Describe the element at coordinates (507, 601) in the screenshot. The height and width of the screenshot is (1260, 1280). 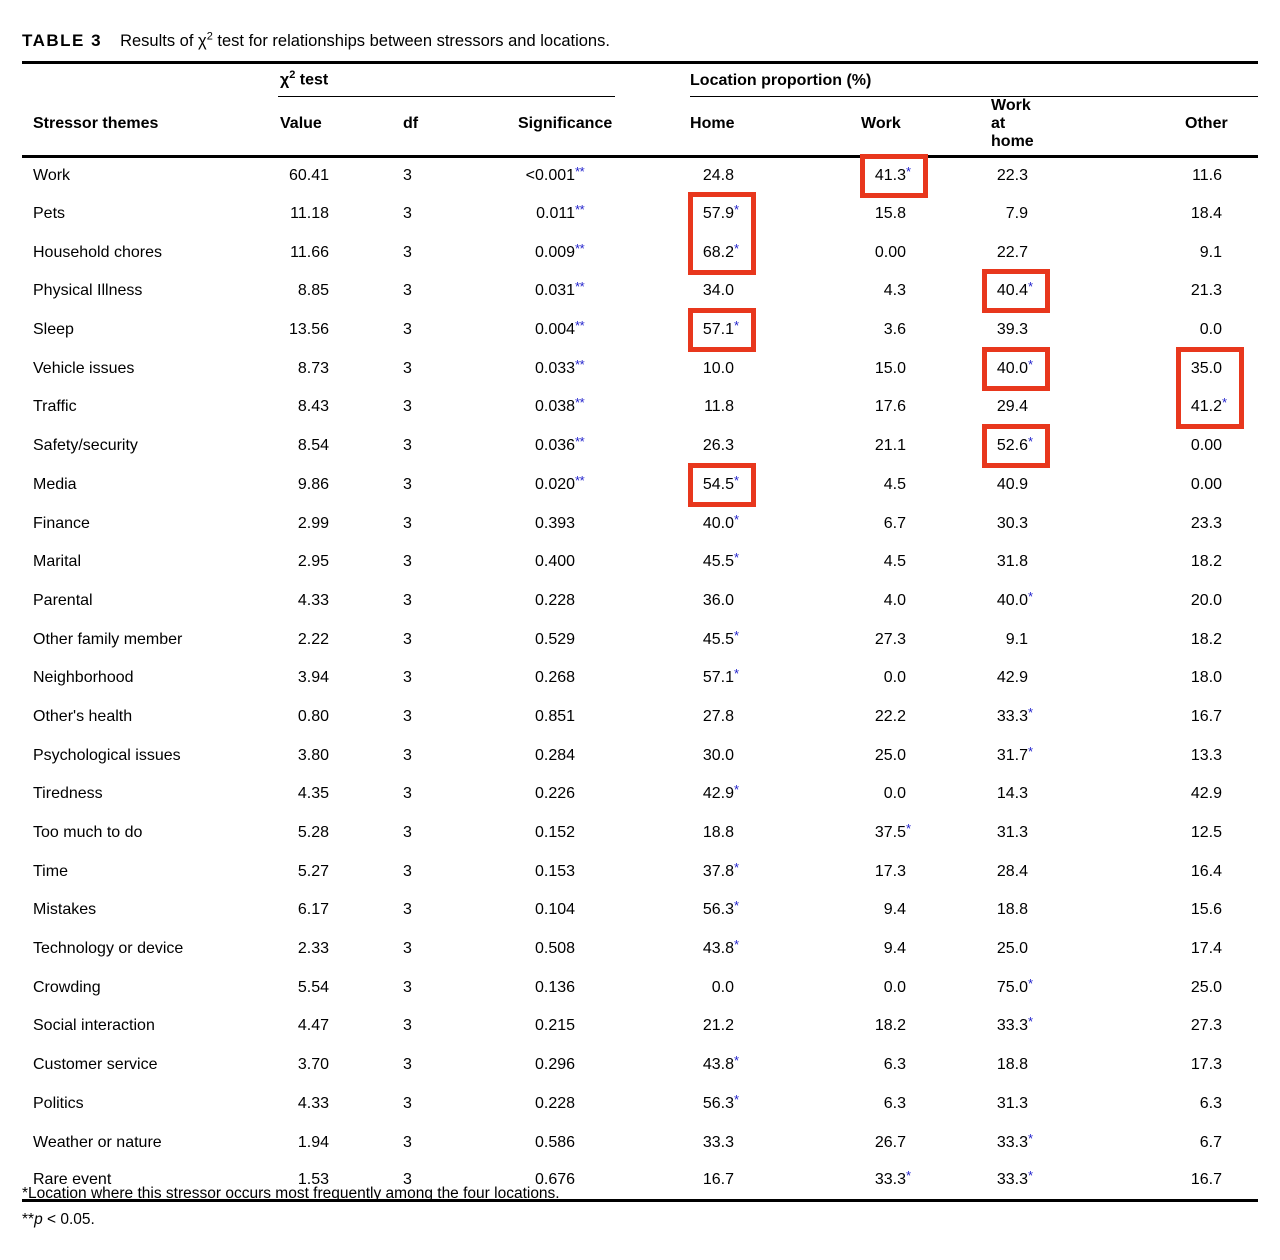
I see `cell-significance: 0.228` at that location.